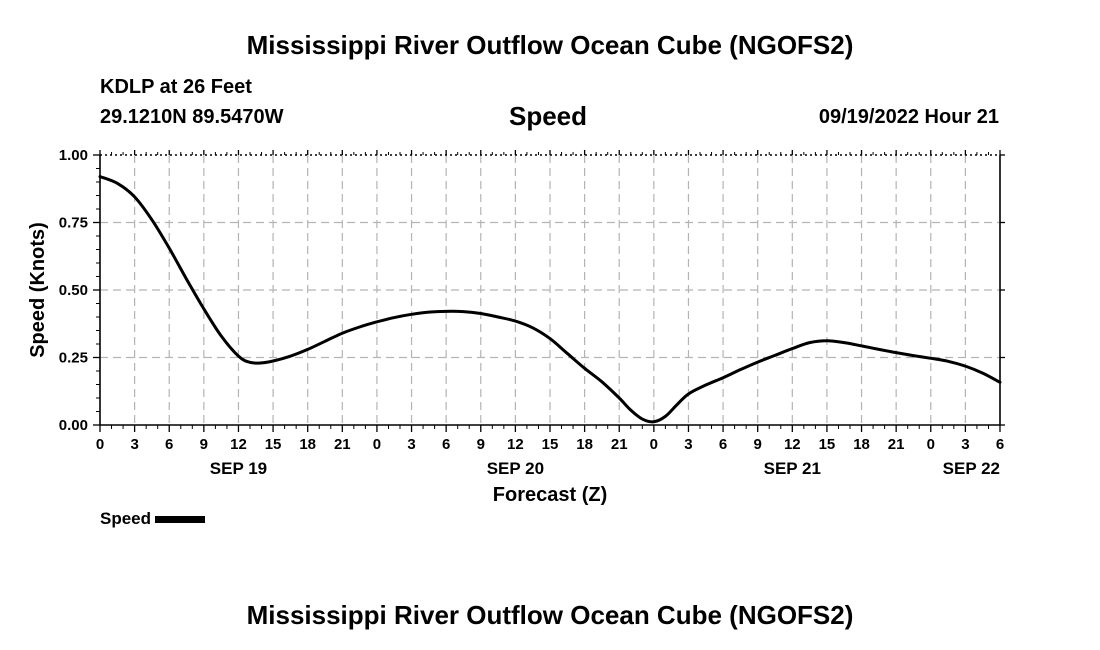 This screenshot has width=1100, height=650. What do you see at coordinates (548, 116) in the screenshot?
I see `metric-title: Speed` at bounding box center [548, 116].